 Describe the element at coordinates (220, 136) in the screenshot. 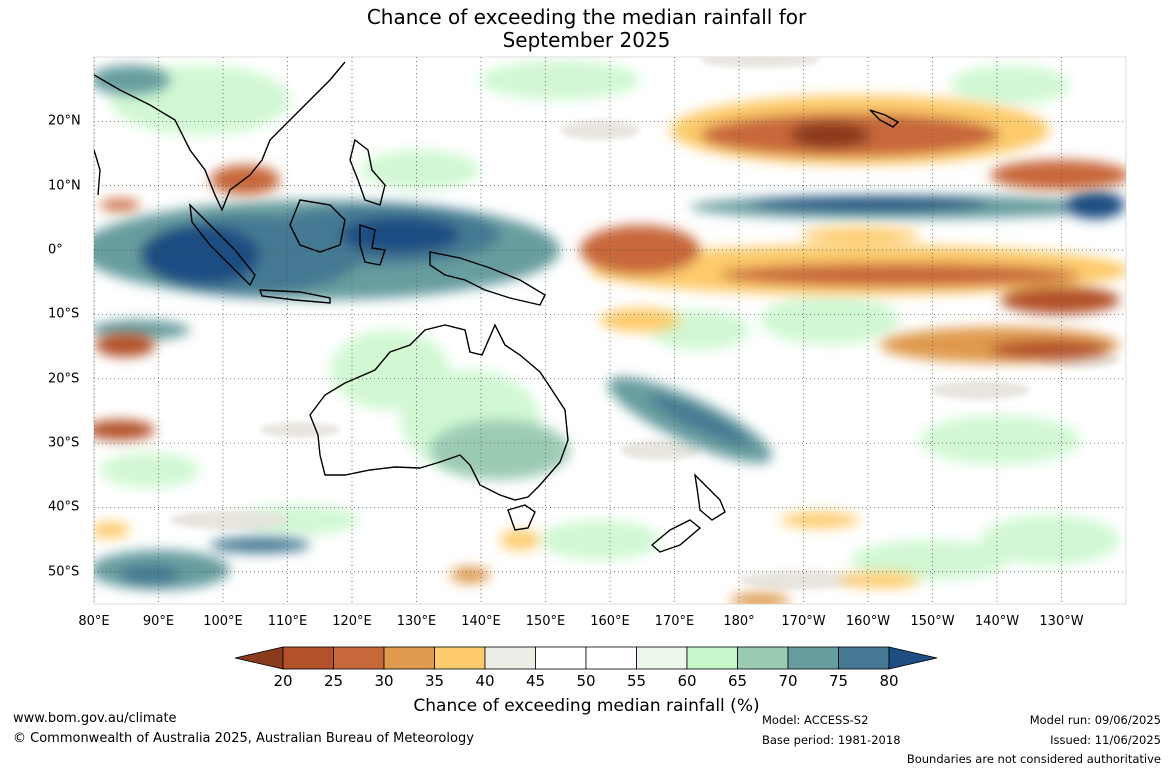

I see `asia-coastline` at that location.